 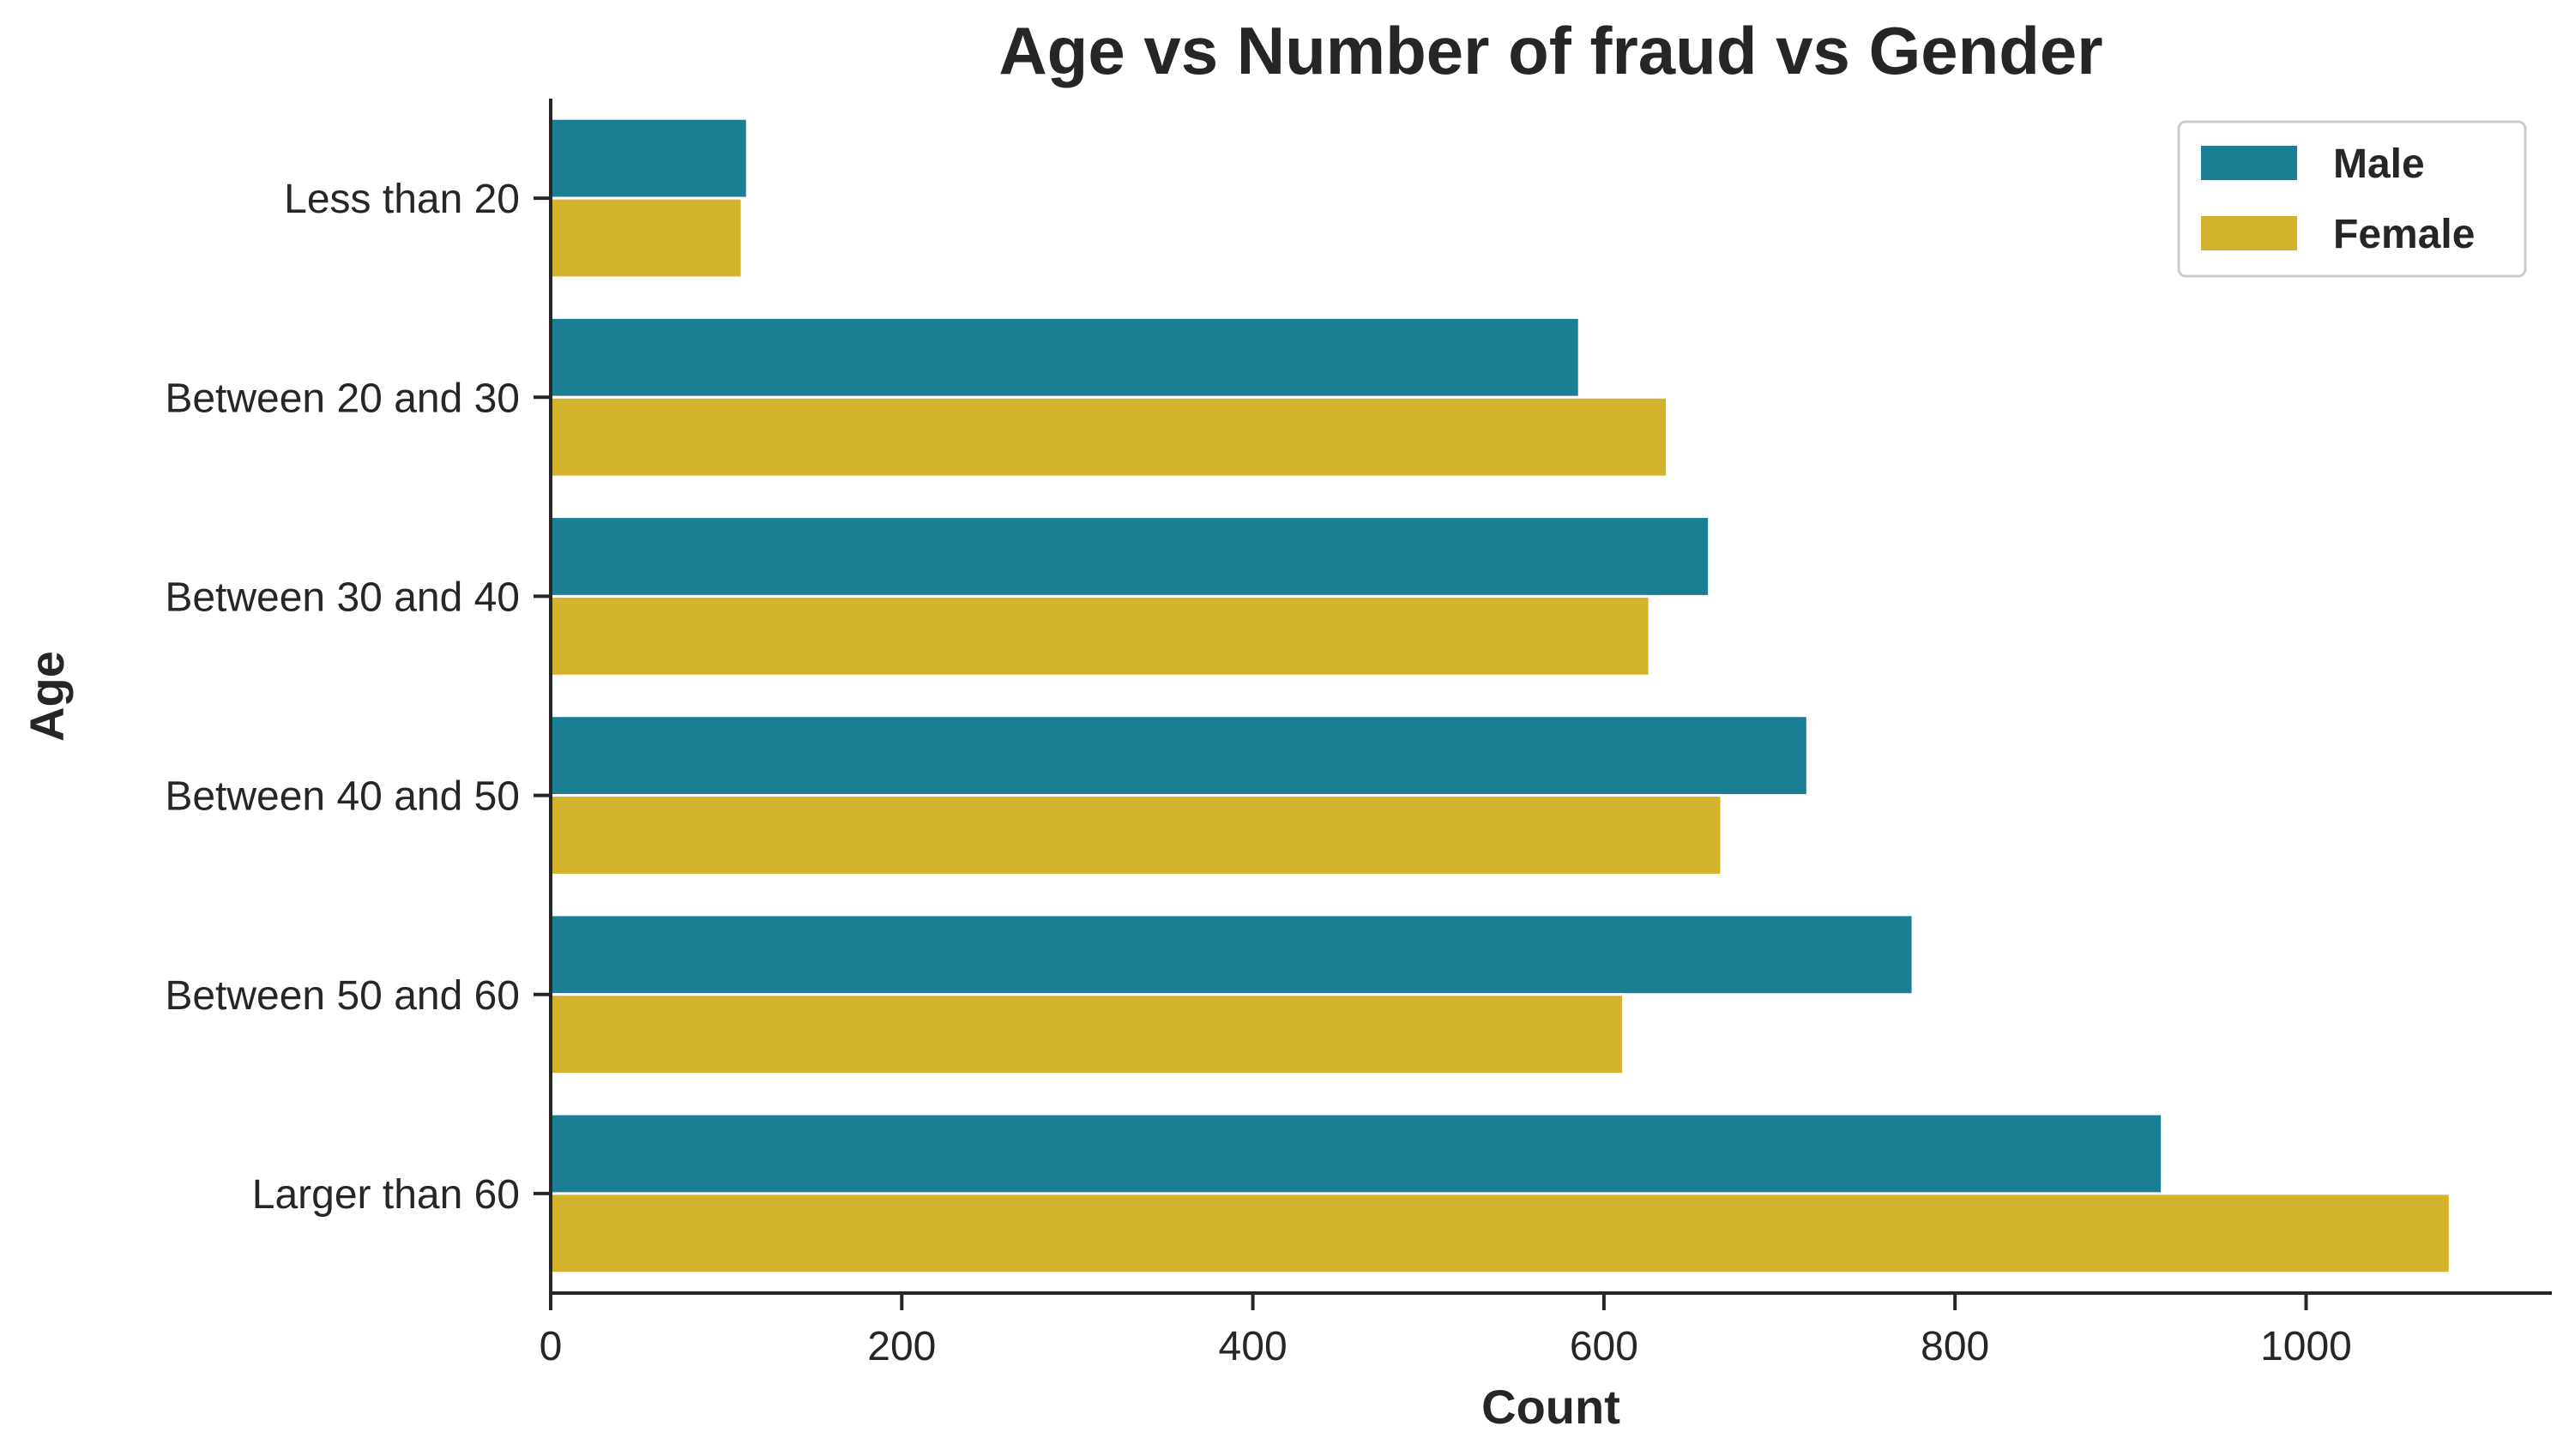 I want to click on x-tick-label: 800, so click(x=1955, y=1347).